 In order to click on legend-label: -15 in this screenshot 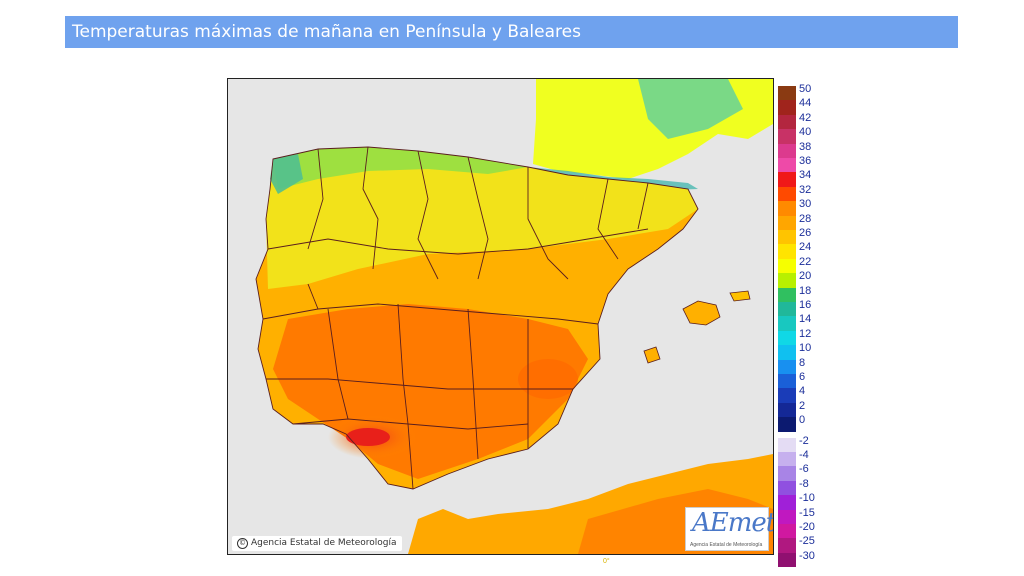, I will do `click(807, 512)`.